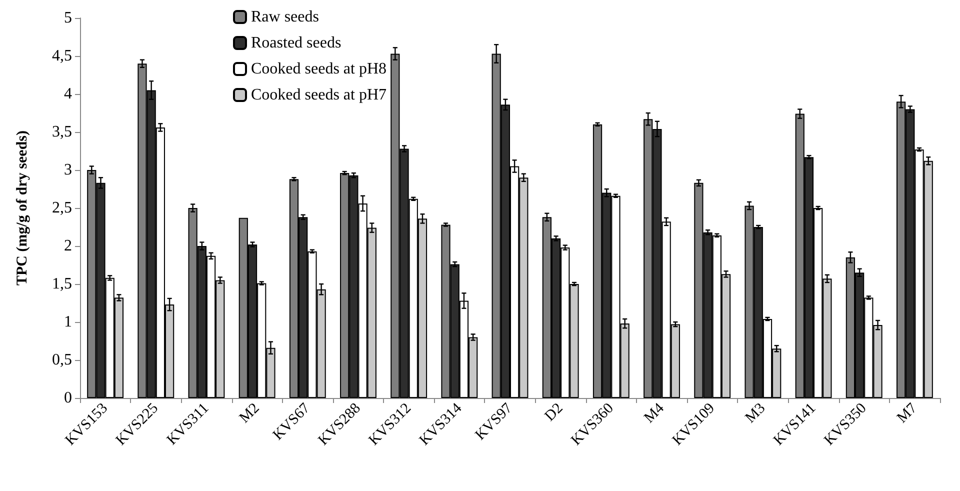 This screenshot has height=491, width=960. Describe the element at coordinates (68, 18) in the screenshot. I see `y-tick-label: 5` at that location.